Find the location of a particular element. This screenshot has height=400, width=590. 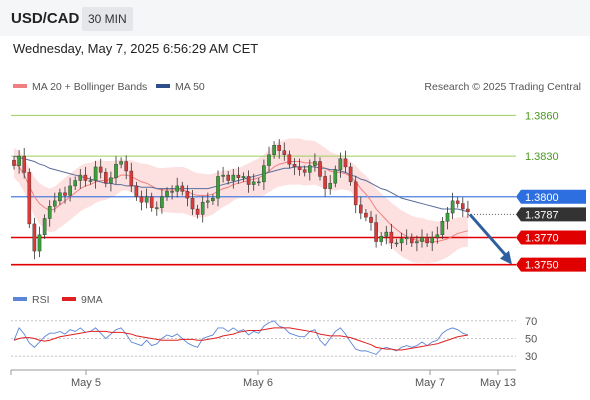

credit-label: Research © 2025 Trading Central is located at coordinates (502, 87).